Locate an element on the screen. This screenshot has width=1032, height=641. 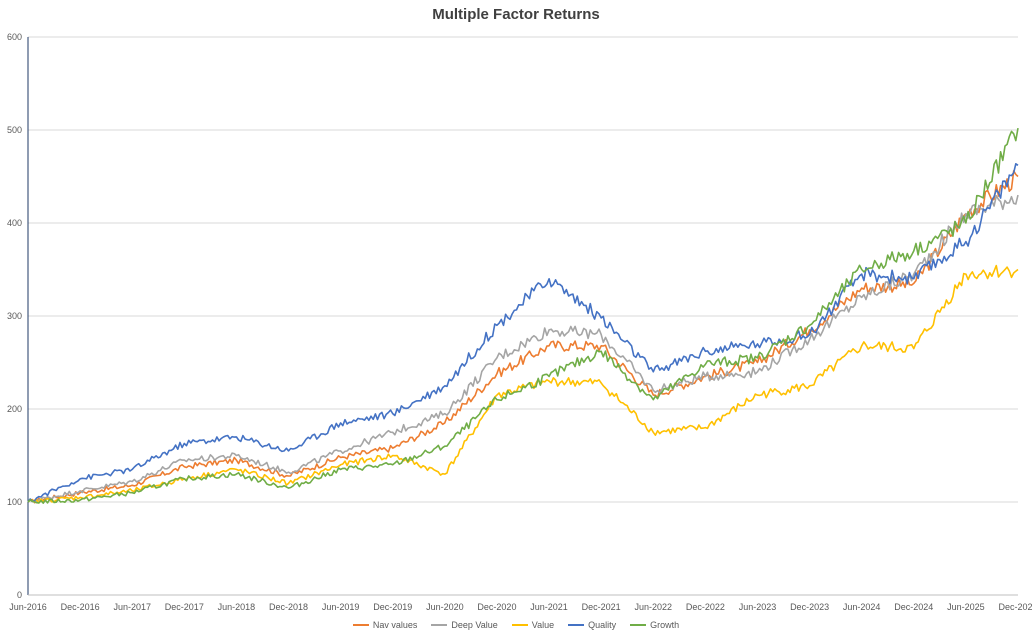
legend-item: Growth is located at coordinates (654, 625).